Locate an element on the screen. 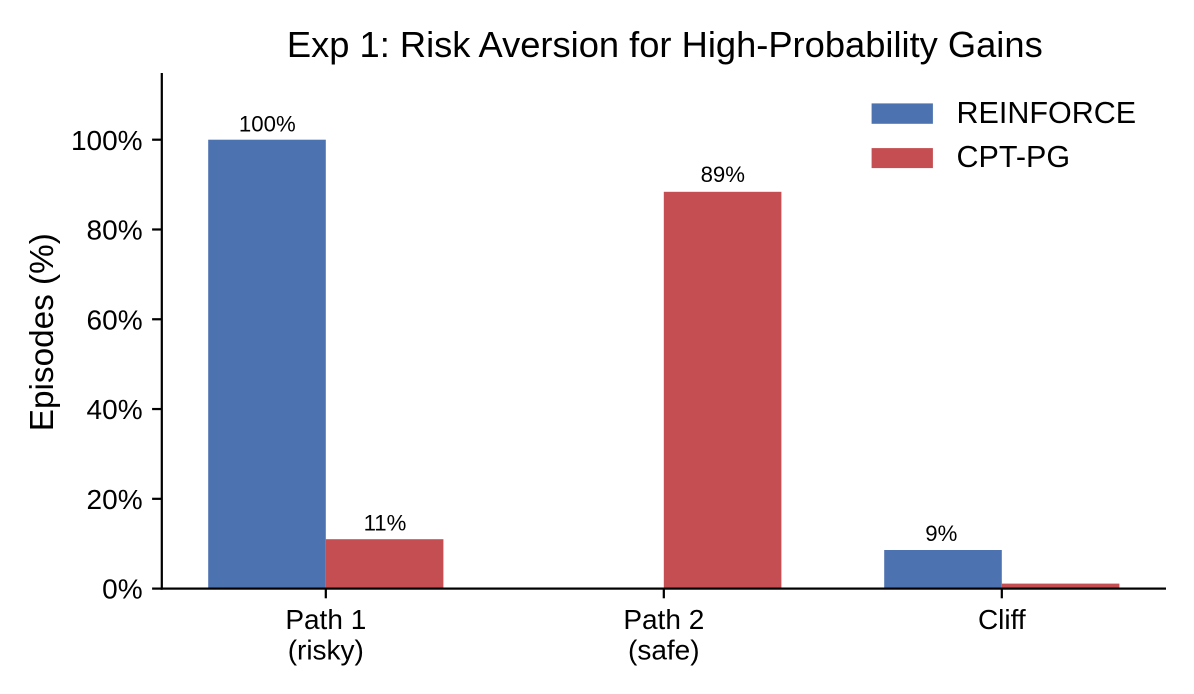 This screenshot has width=1194, height=694. svg-text: 60% is located at coordinates (115, 319).